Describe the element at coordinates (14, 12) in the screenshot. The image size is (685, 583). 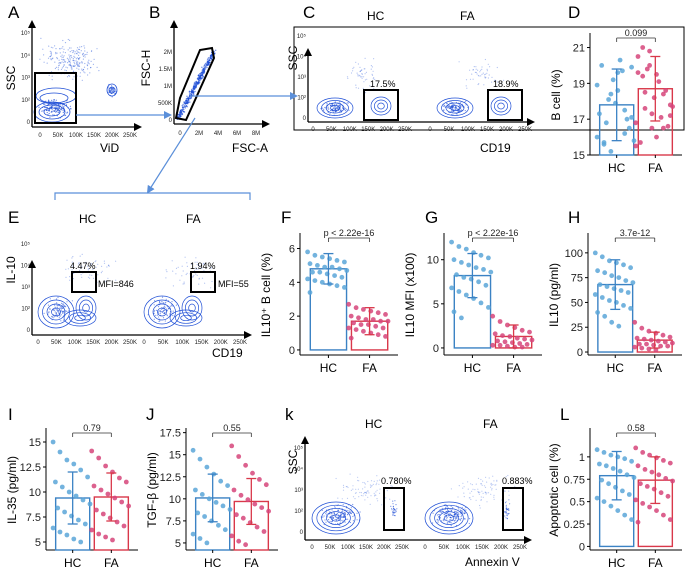
I see `panel-letter-a: A` at that location.